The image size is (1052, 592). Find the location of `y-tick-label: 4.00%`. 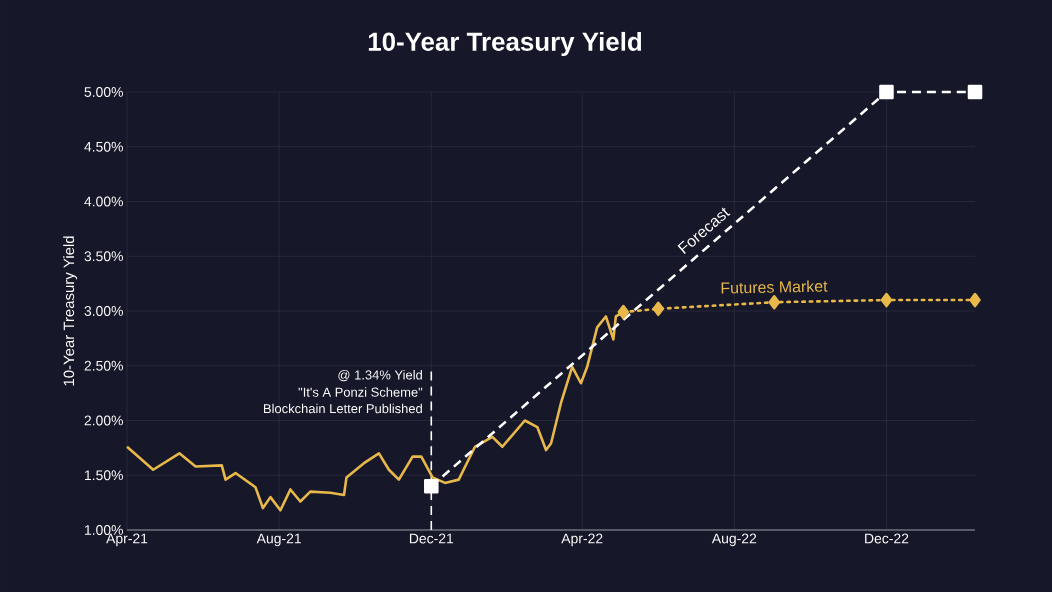

y-tick-label: 4.00% is located at coordinates (103, 201).